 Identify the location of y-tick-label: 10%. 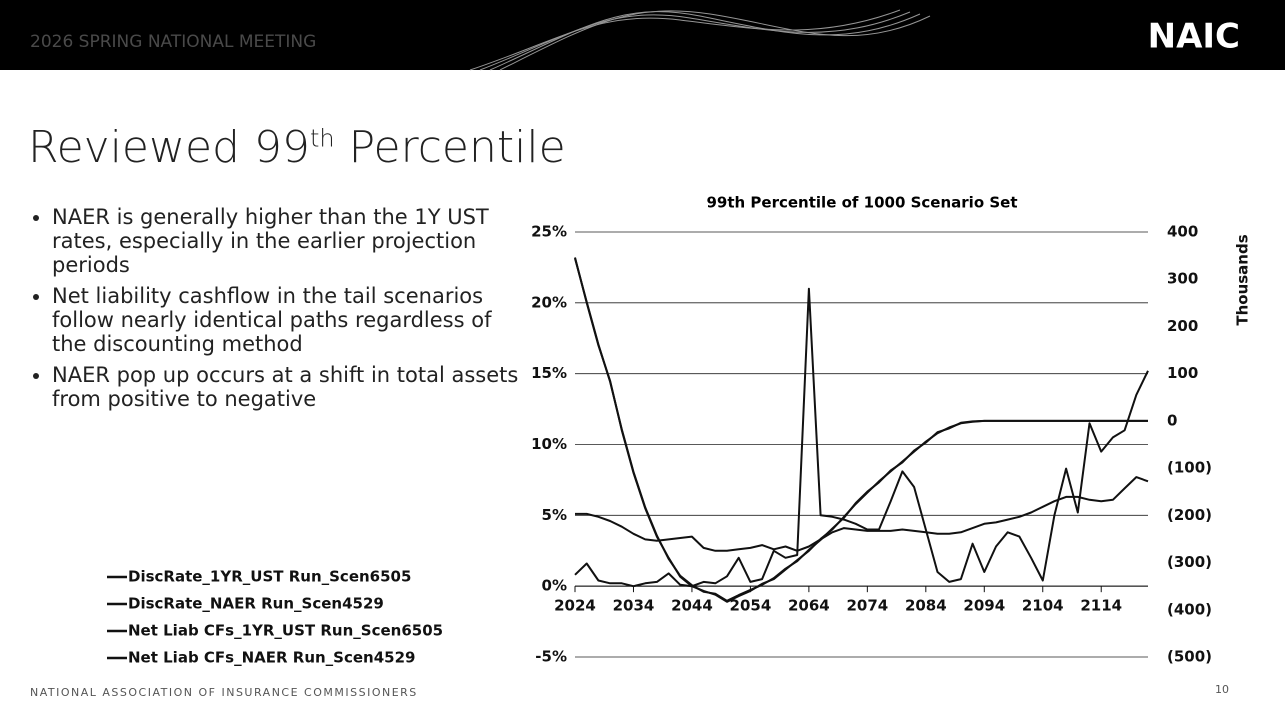
(549, 444).